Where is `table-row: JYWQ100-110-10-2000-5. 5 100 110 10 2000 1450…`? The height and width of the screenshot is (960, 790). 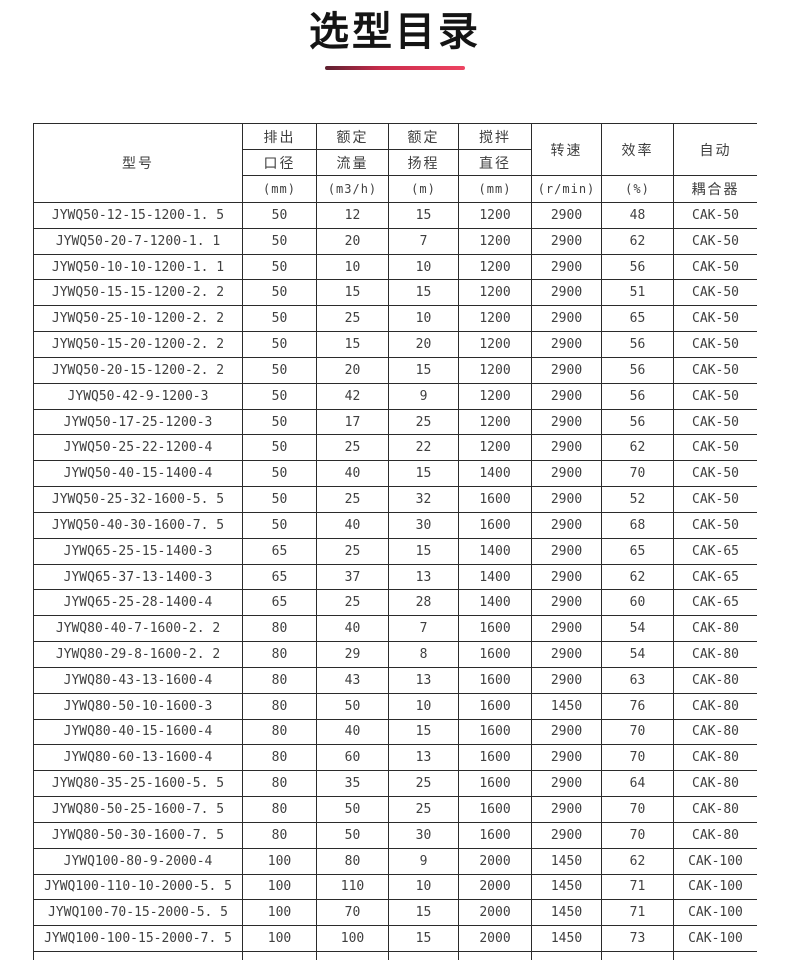
table-row: JYWQ100-110-10-2000-5. 5 100 110 10 2000 1450… is located at coordinates (395, 887).